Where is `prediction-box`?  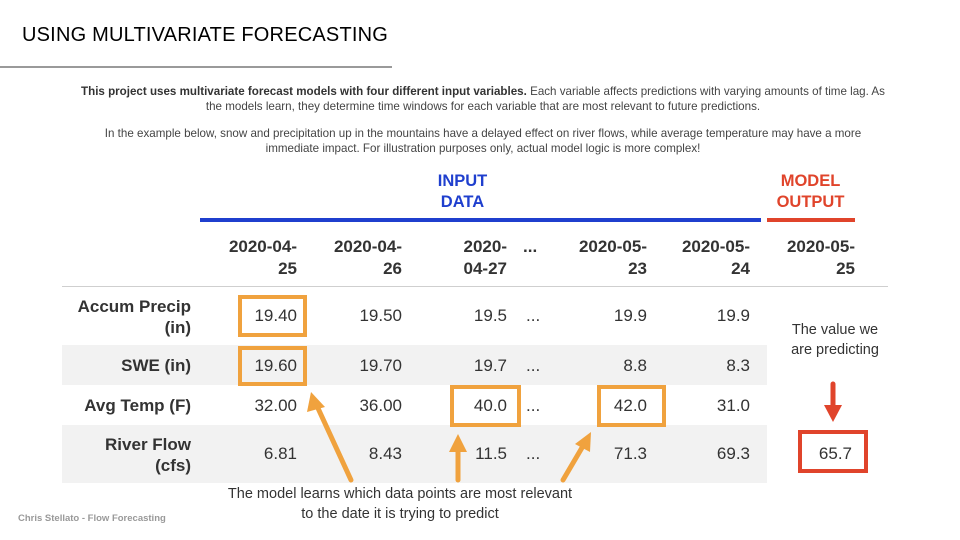 prediction-box is located at coordinates (833, 451).